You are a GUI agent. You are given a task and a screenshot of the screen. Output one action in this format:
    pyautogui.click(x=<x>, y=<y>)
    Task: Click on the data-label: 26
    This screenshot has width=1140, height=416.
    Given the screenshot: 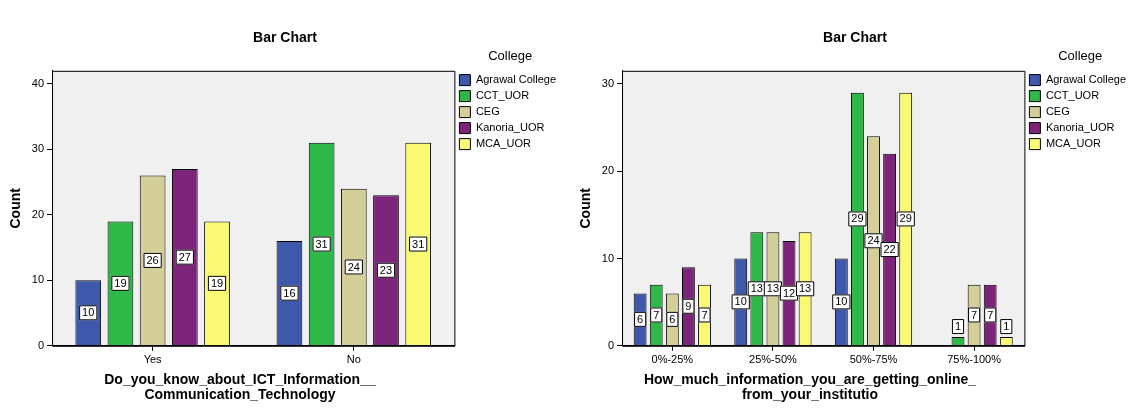 What is the action you would take?
    pyautogui.click(x=152, y=259)
    